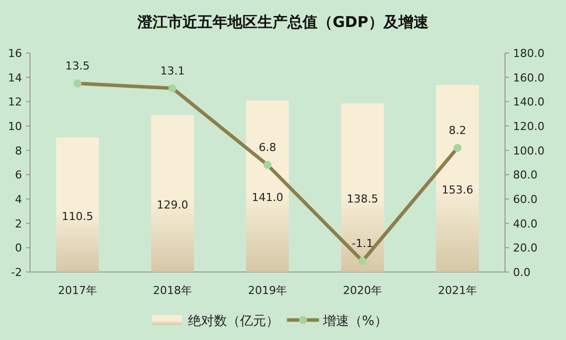 The height and width of the screenshot is (340, 566). What do you see at coordinates (172, 205) in the screenshot?
I see `data-label: 129.0` at bounding box center [172, 205].